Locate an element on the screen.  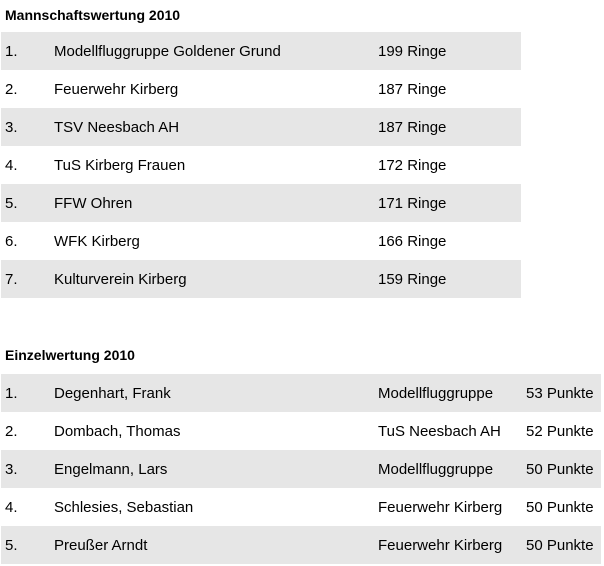
team-name-cell: TuS Kirberg Frauen is located at coordinates (120, 165).